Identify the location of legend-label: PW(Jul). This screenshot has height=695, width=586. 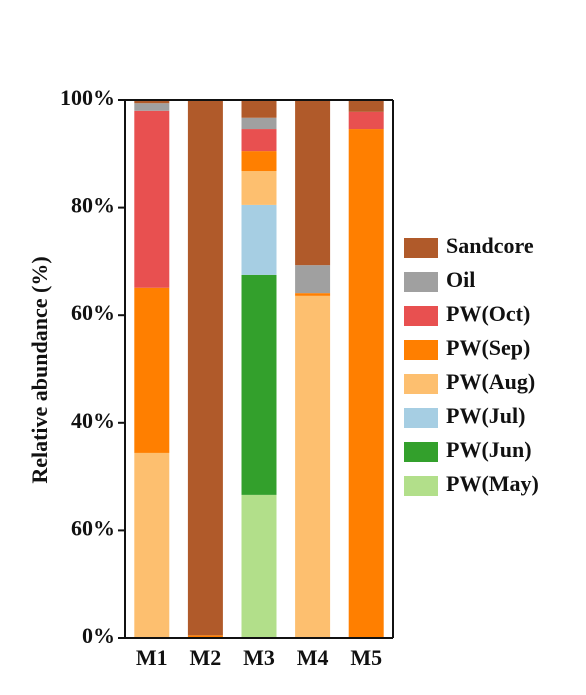
(485, 415).